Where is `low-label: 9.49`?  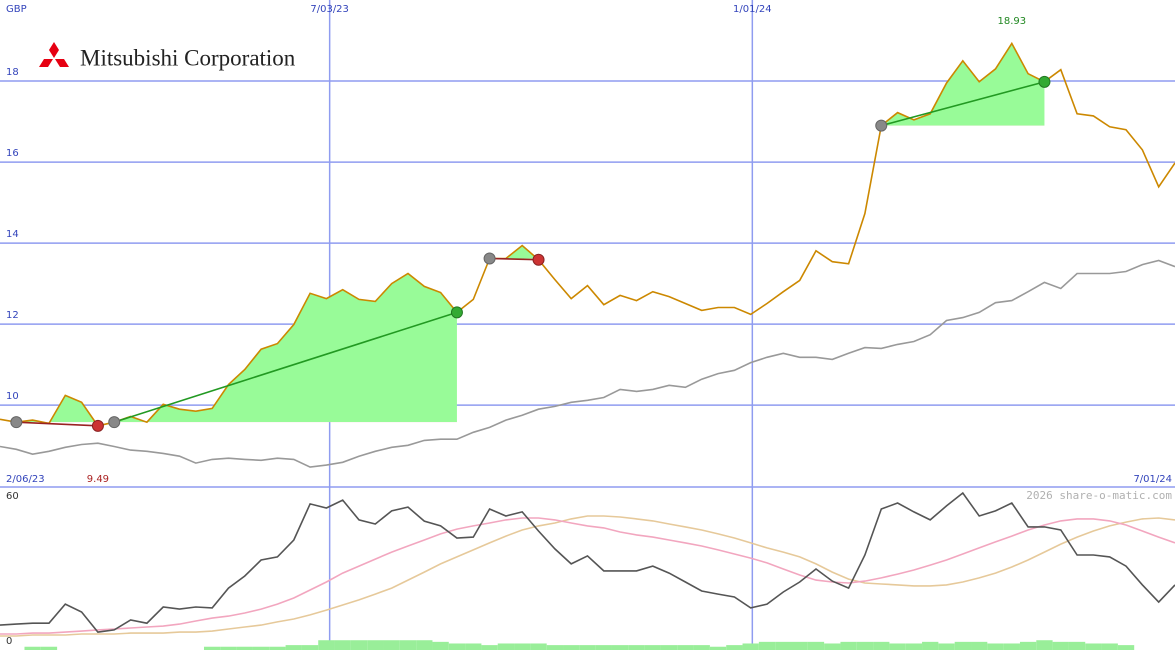
low-label: 9.49 is located at coordinates (98, 479).